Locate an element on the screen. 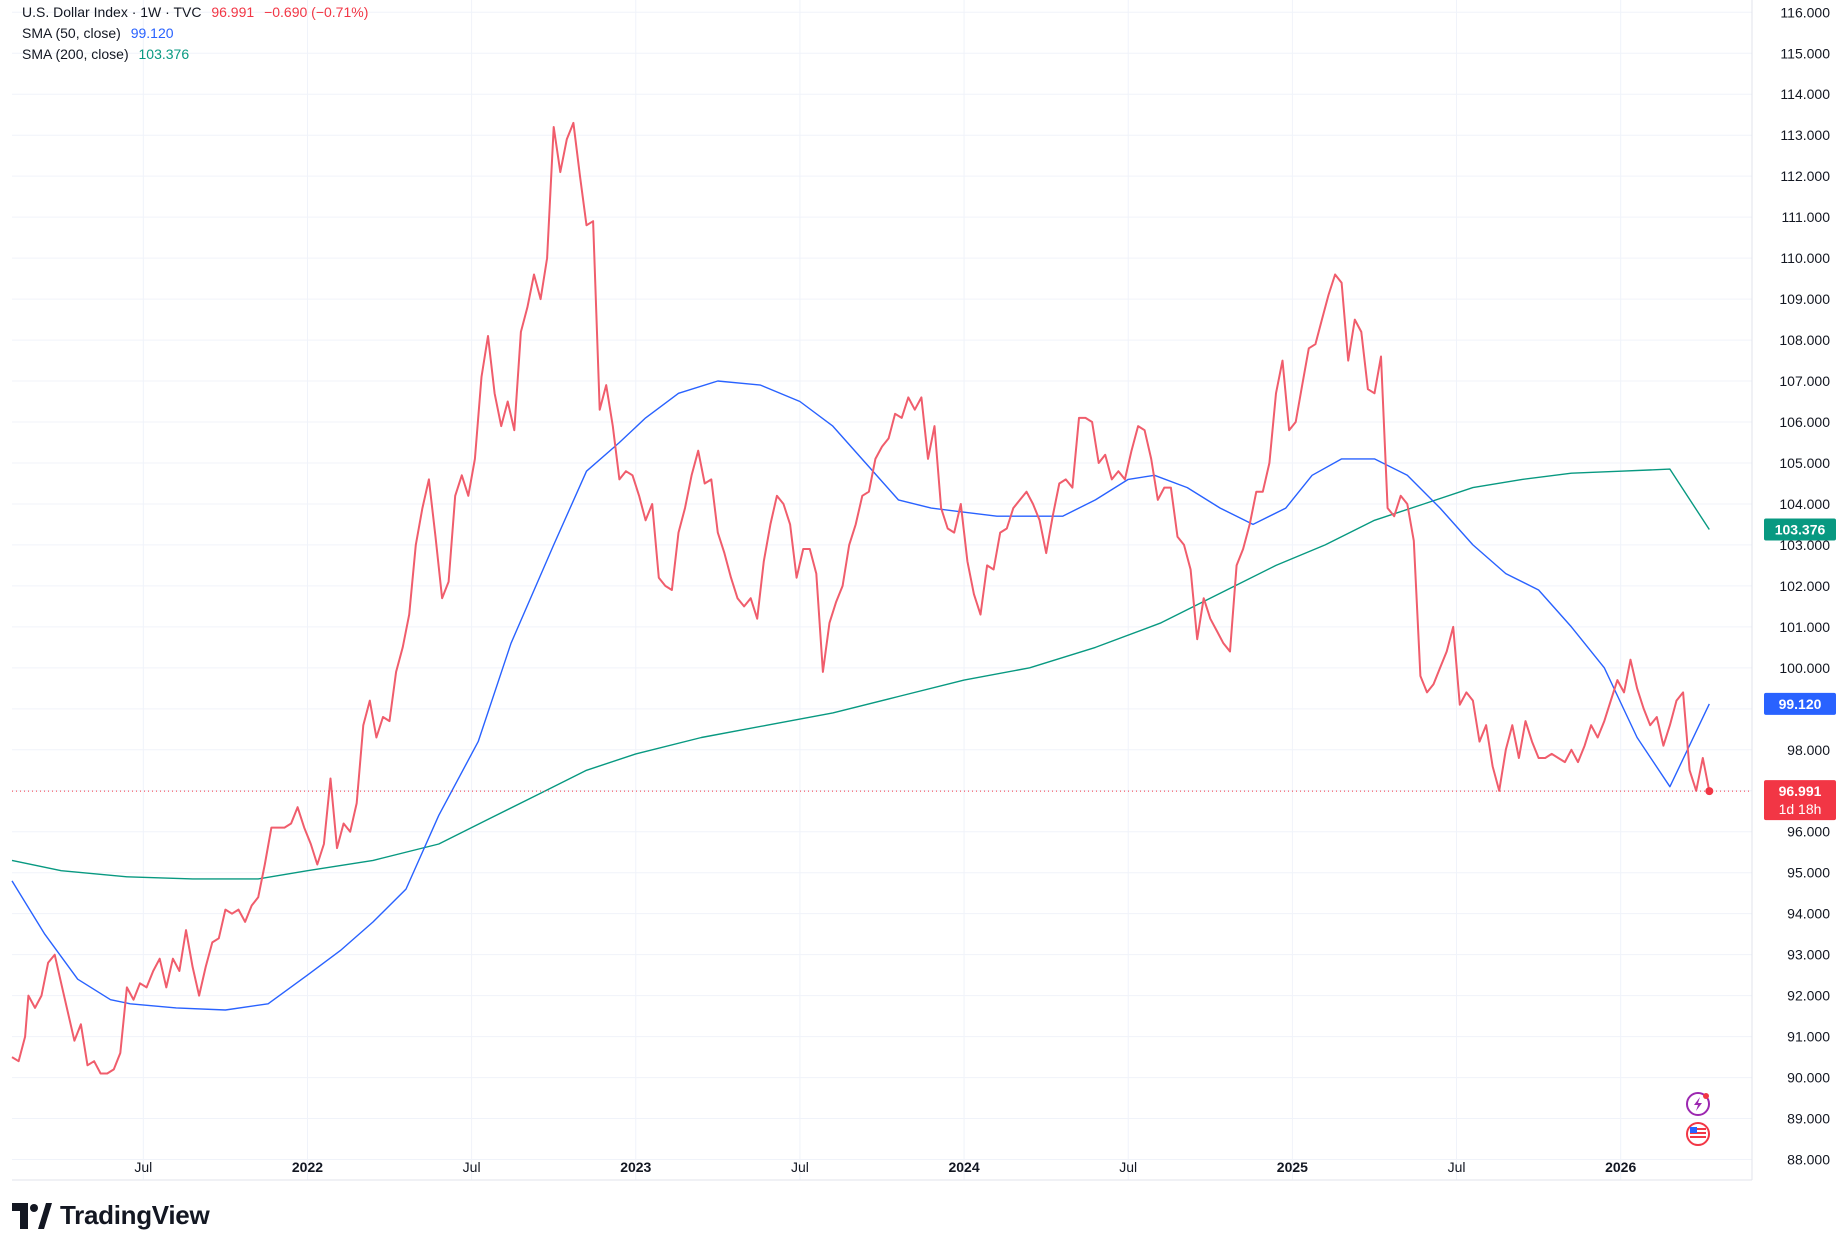 The width and height of the screenshot is (1840, 1248). y-tick-label: 91.000 is located at coordinates (1808, 1037).